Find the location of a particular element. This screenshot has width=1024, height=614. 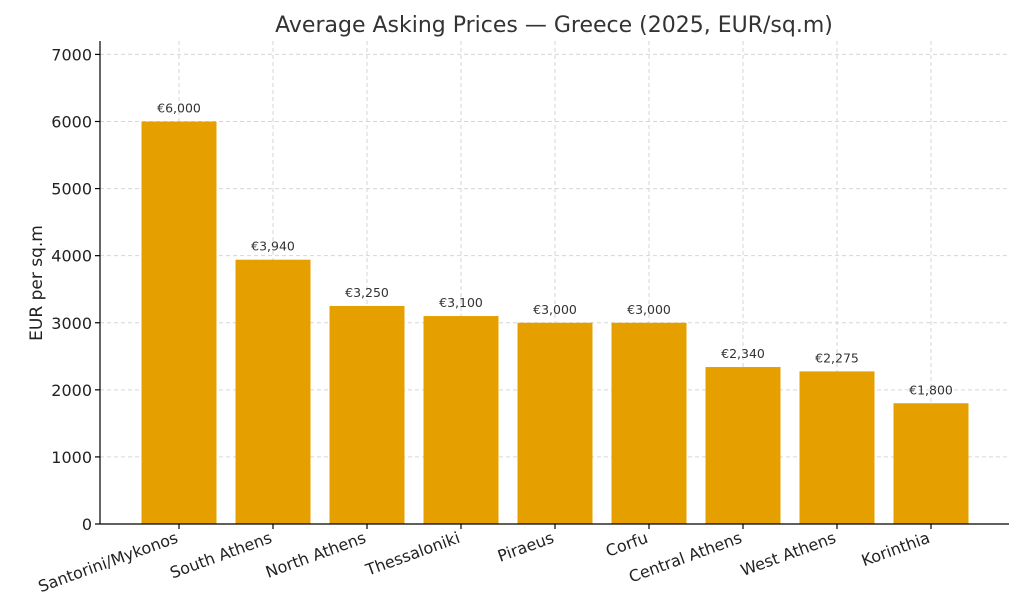

y-tick-label: 1000 is located at coordinates (71, 457).